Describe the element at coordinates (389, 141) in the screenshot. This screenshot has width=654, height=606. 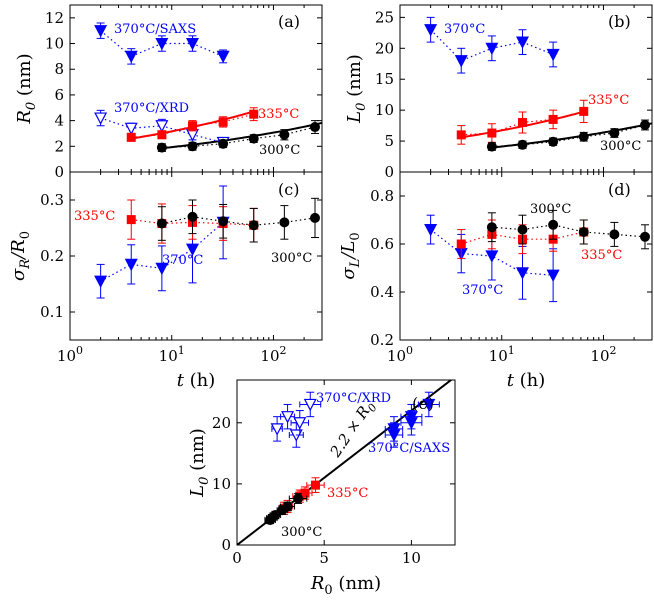
I see `y-tick-label: 5` at that location.